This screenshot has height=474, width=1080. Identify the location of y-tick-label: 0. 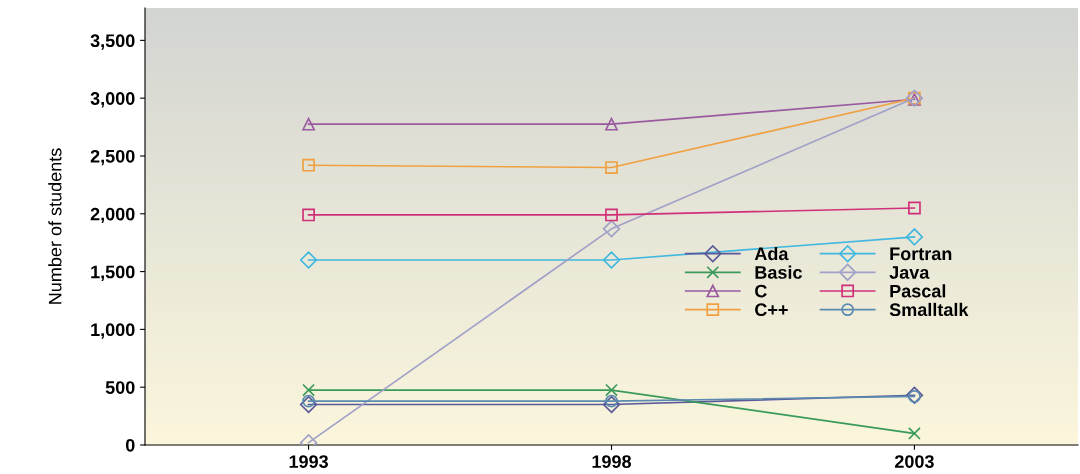
(130, 445).